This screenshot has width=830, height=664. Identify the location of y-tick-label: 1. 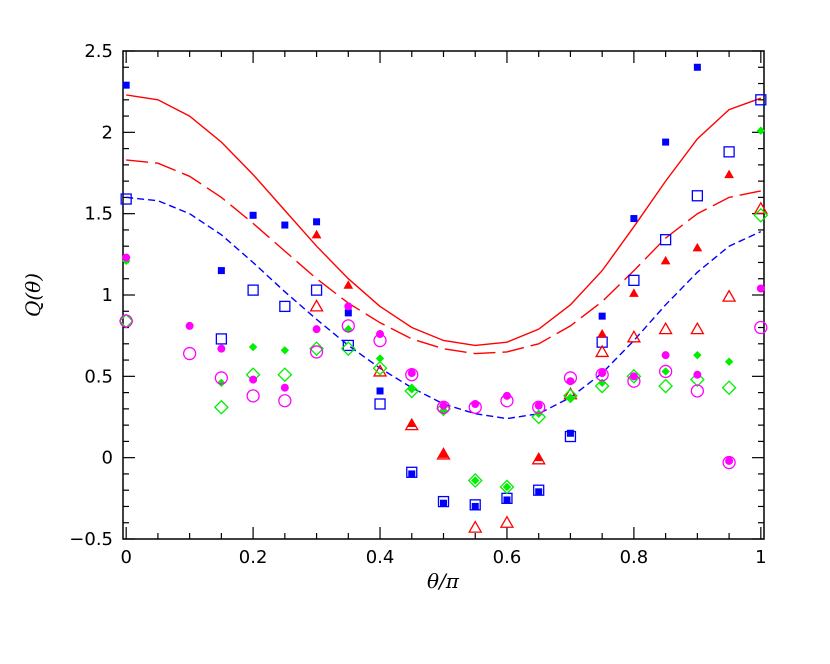
(107, 295).